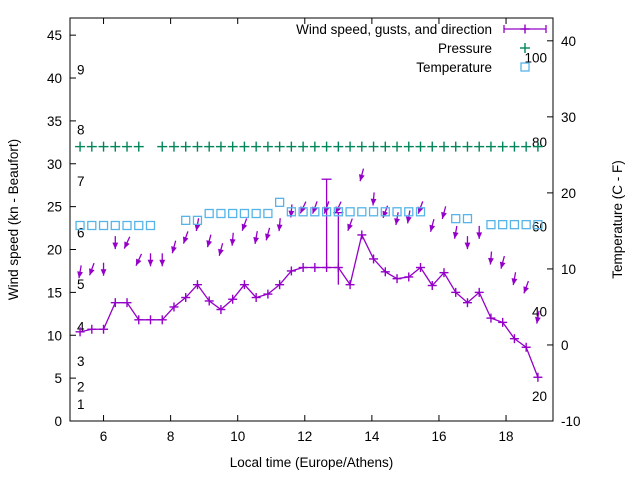  I want to click on y2-axis-tick-label: 30, so click(568, 117).